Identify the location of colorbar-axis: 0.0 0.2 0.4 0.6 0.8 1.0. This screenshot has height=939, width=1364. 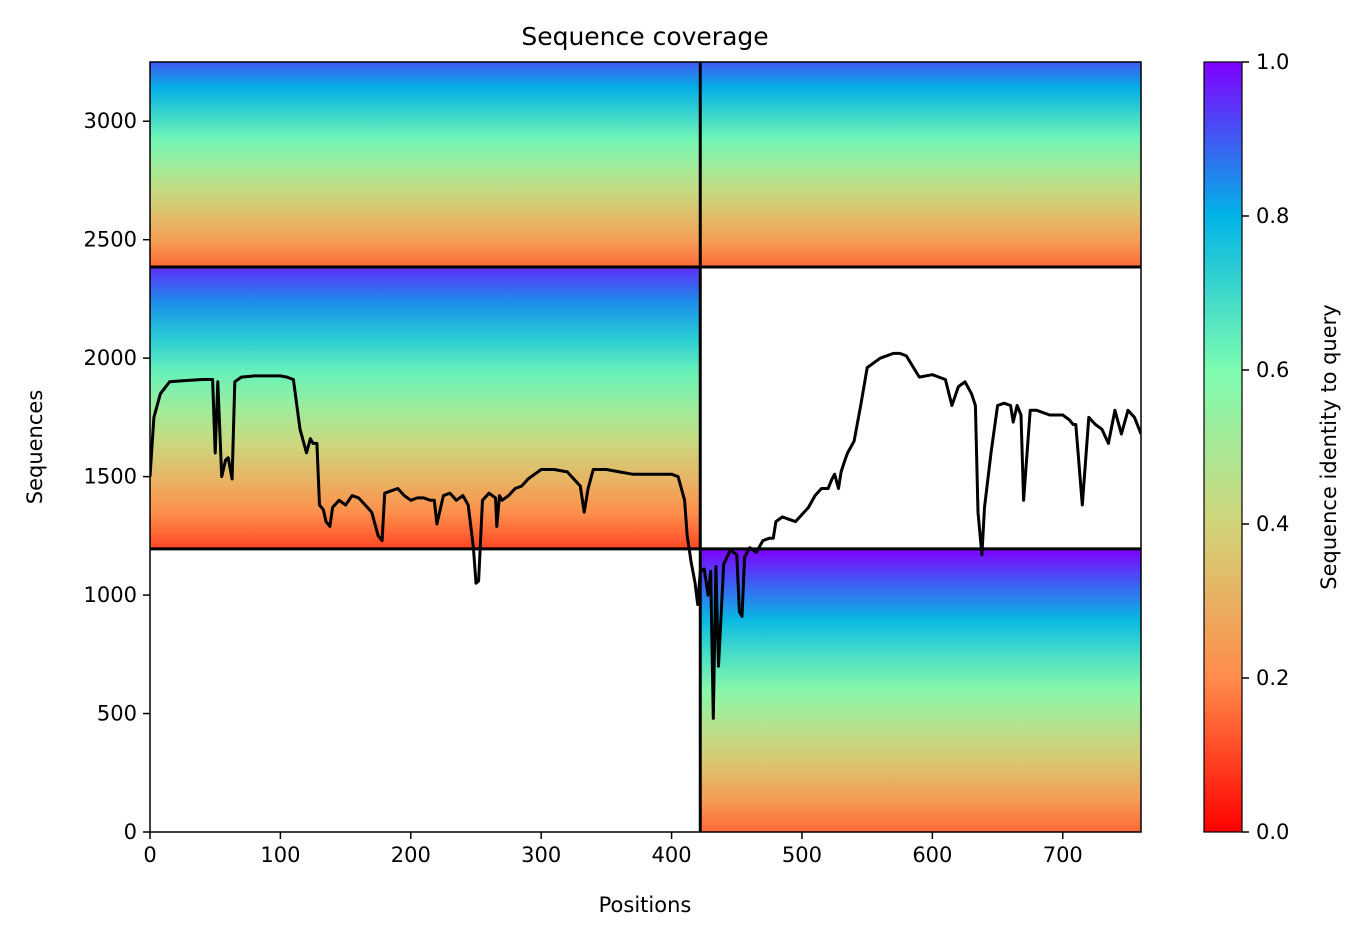
(1265, 447).